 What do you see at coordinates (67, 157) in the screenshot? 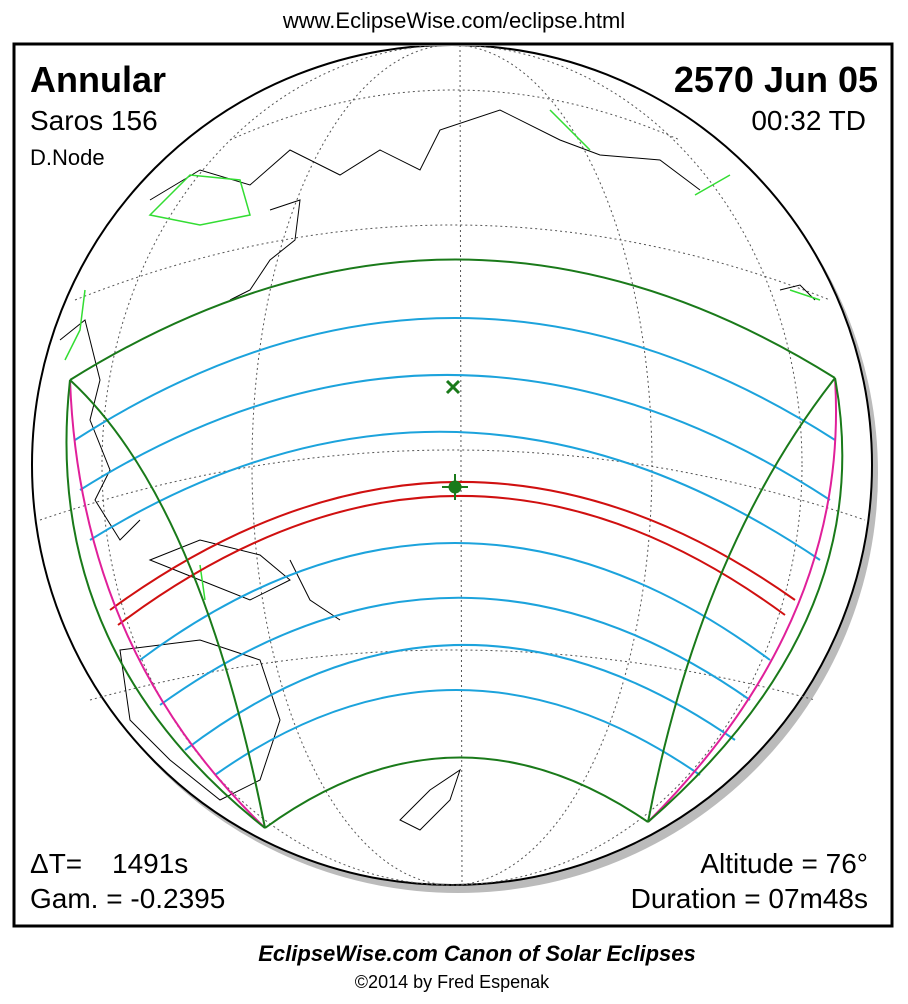
I see `node: D.Node` at bounding box center [67, 157].